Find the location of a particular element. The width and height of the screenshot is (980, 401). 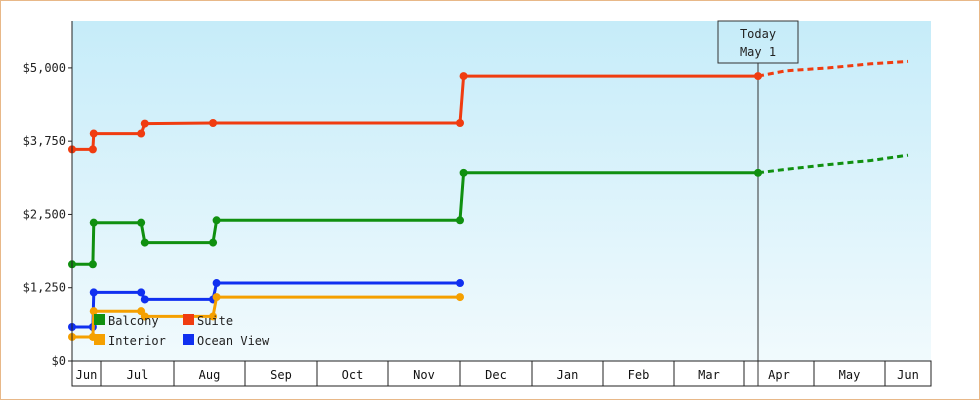

legend-label: Balcony is located at coordinates (133, 321).